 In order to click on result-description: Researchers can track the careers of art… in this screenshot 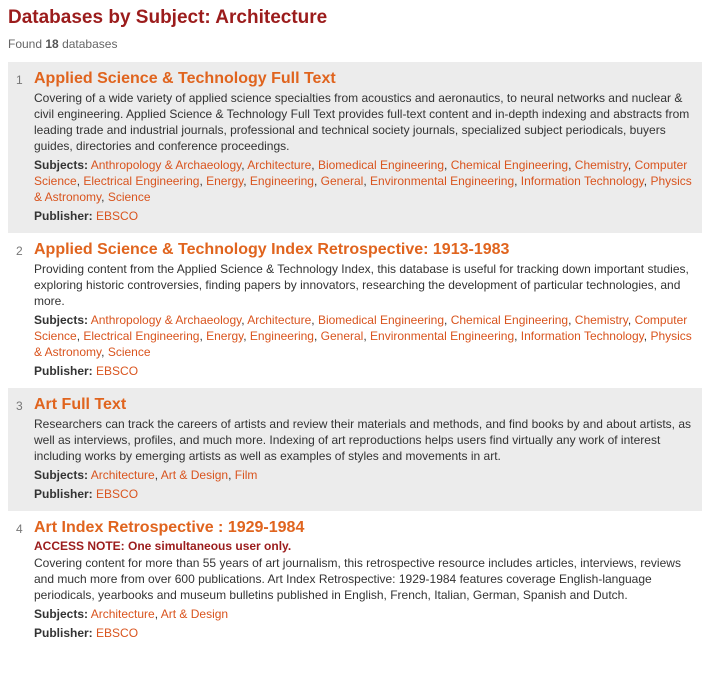, I will do `click(362, 440)`.